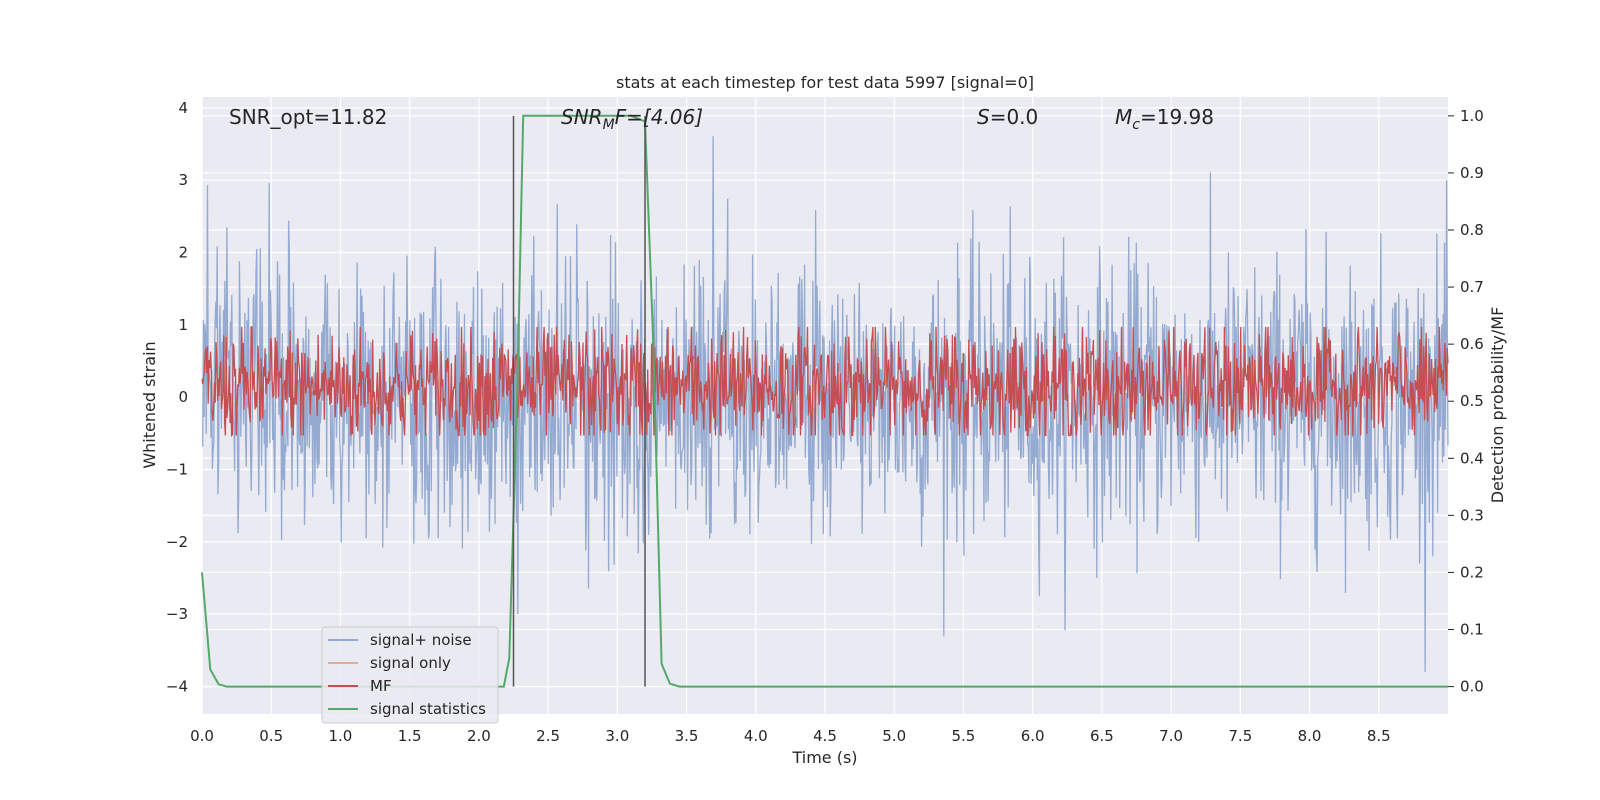 The image size is (1600, 800). I want to click on y-right-tick-label: 0.8, so click(1472, 230).